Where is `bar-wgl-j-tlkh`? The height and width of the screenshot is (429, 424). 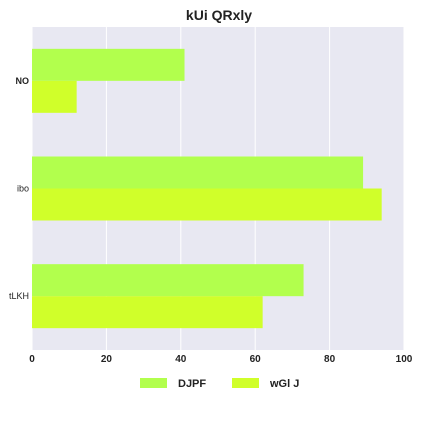
bar-wgl-j-tlkh is located at coordinates (147, 312).